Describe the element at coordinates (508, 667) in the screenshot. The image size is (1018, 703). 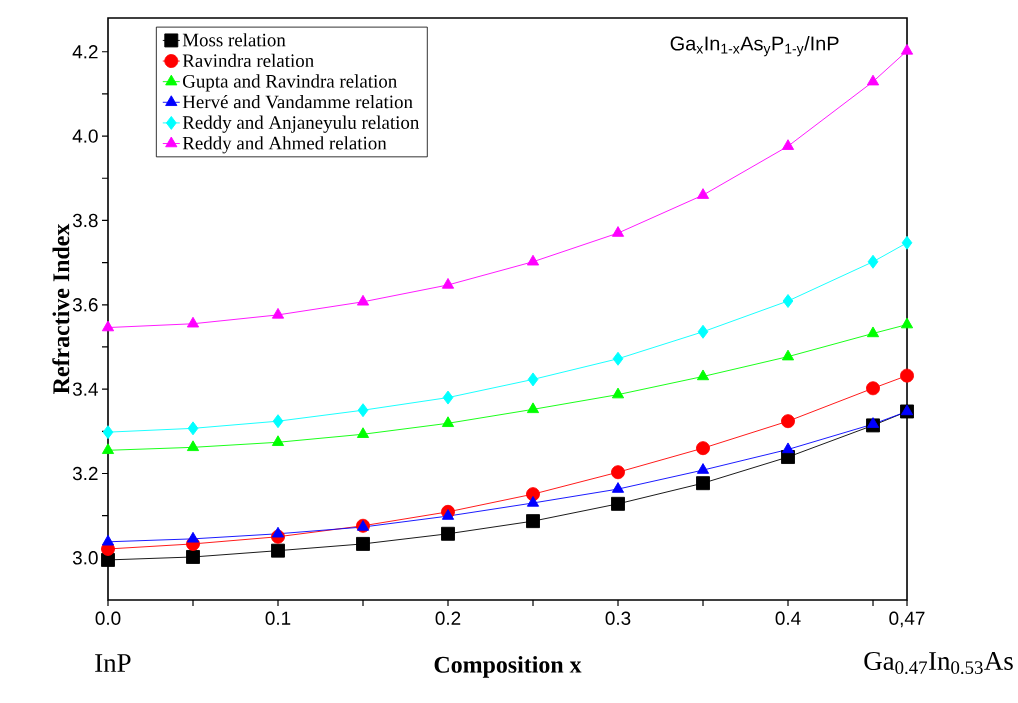
I see `x-axis-title: Composition x` at that location.